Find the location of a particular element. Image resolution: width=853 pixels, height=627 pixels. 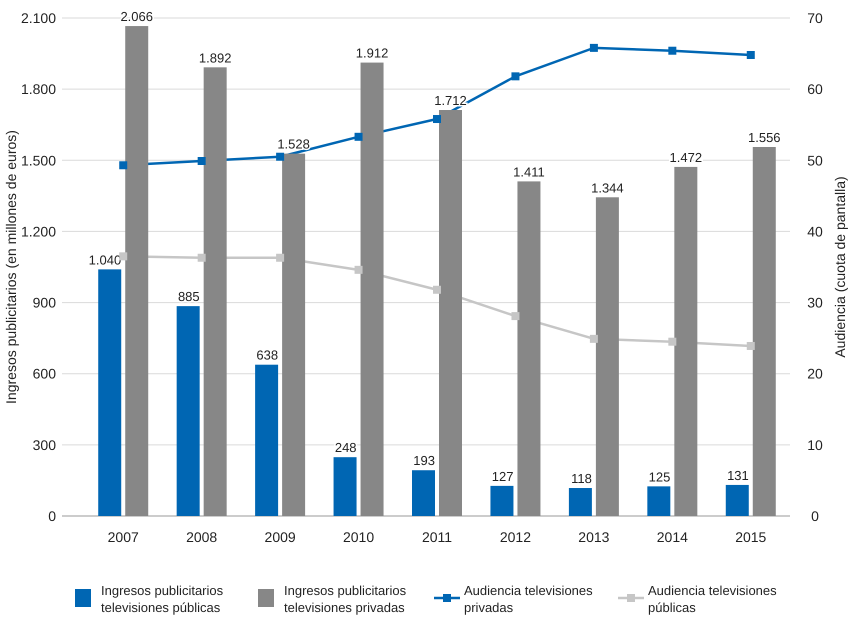

x-tick-label: 2007 is located at coordinates (123, 537).